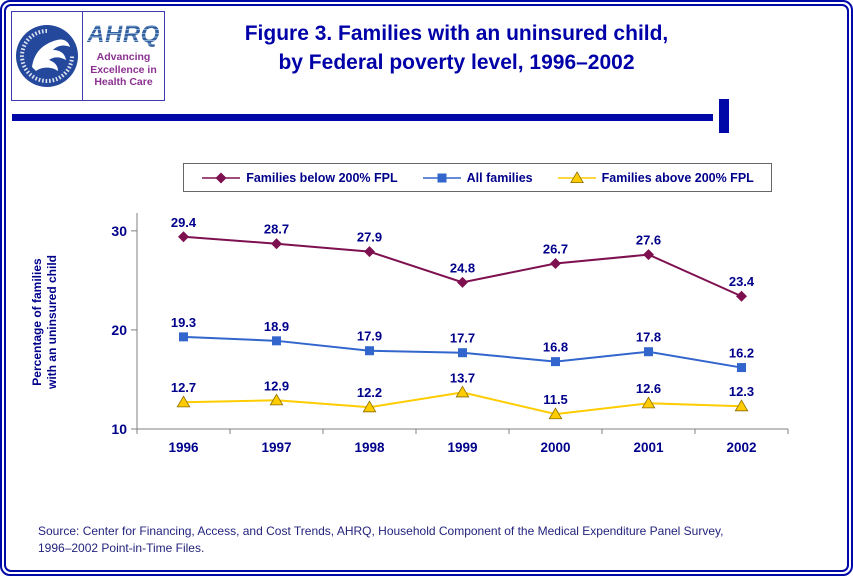 Image resolution: width=853 pixels, height=576 pixels. What do you see at coordinates (462, 447) in the screenshot?
I see `x-tick-label: 1999` at bounding box center [462, 447].